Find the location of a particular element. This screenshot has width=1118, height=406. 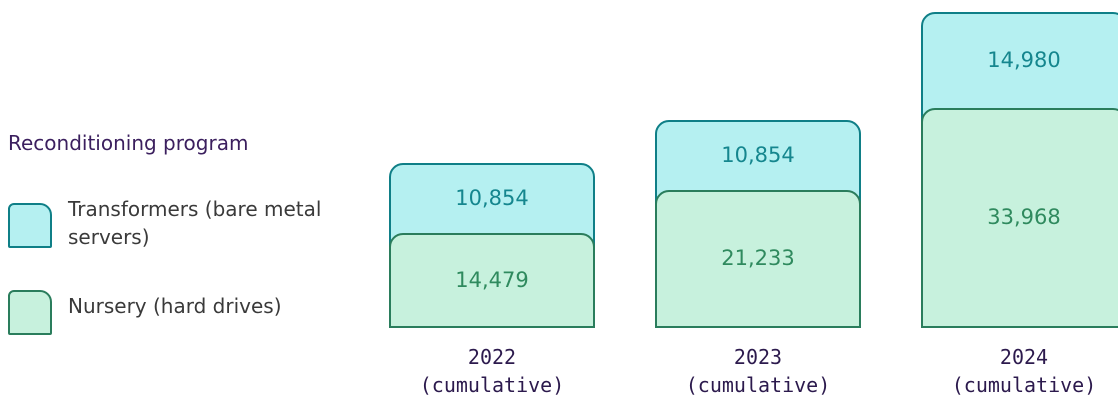

x-tick-label: 2023 (cumulative) is located at coordinates (758, 371).